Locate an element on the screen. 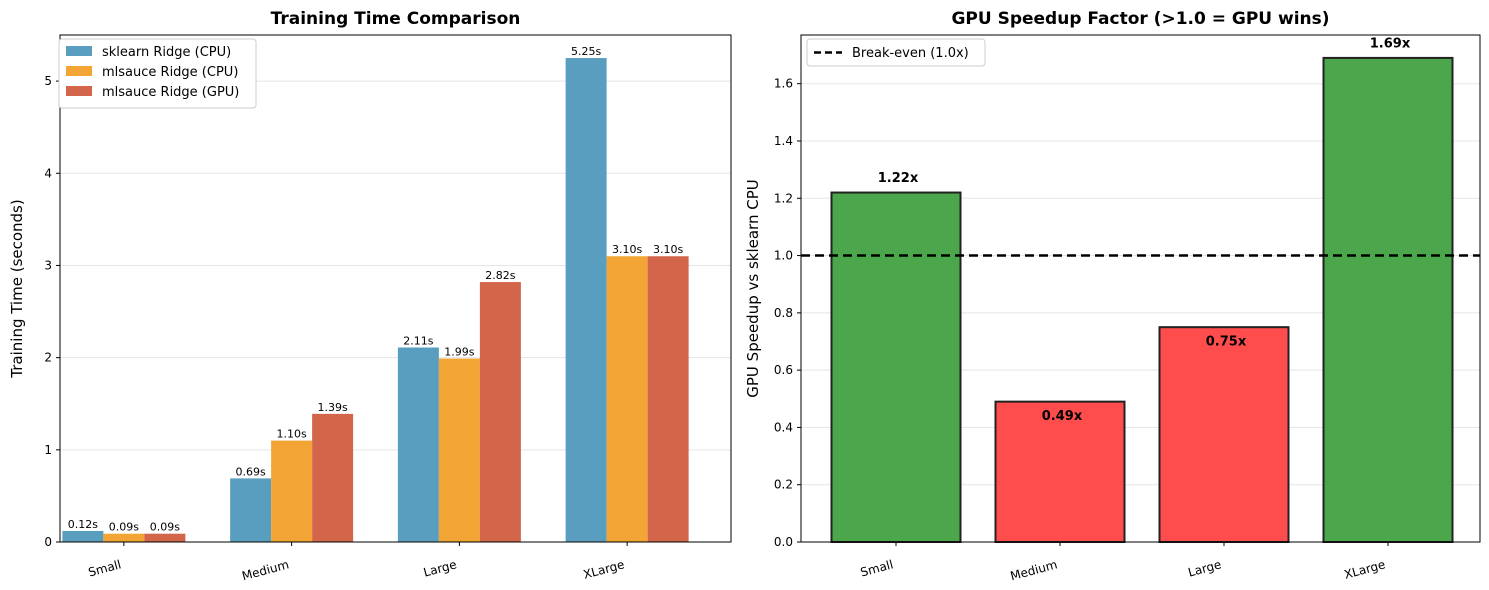 The image size is (1489, 590). bar-value-label: 0.75x is located at coordinates (1226, 341).